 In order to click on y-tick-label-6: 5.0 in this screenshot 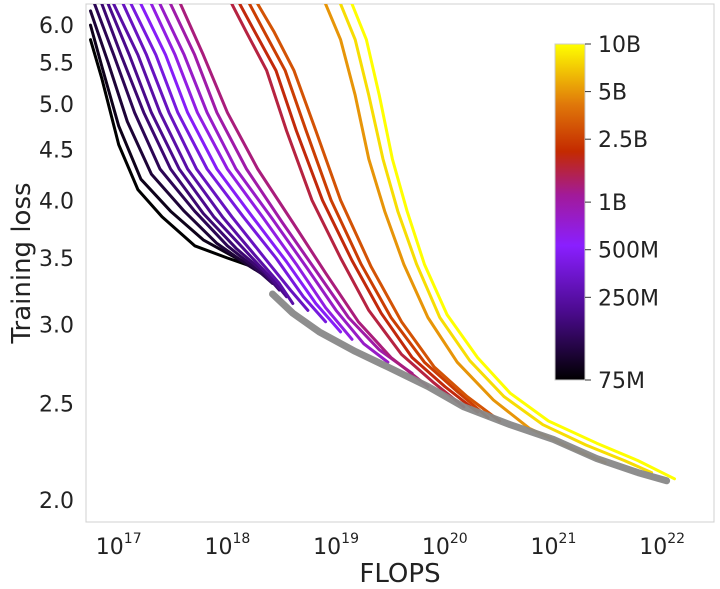, I will do `click(56, 105)`.